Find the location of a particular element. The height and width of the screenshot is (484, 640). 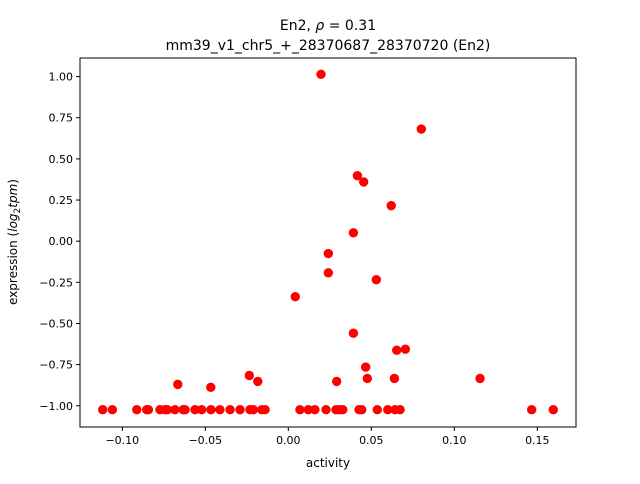

y-tick-label: 0.00 is located at coordinates (61, 241).